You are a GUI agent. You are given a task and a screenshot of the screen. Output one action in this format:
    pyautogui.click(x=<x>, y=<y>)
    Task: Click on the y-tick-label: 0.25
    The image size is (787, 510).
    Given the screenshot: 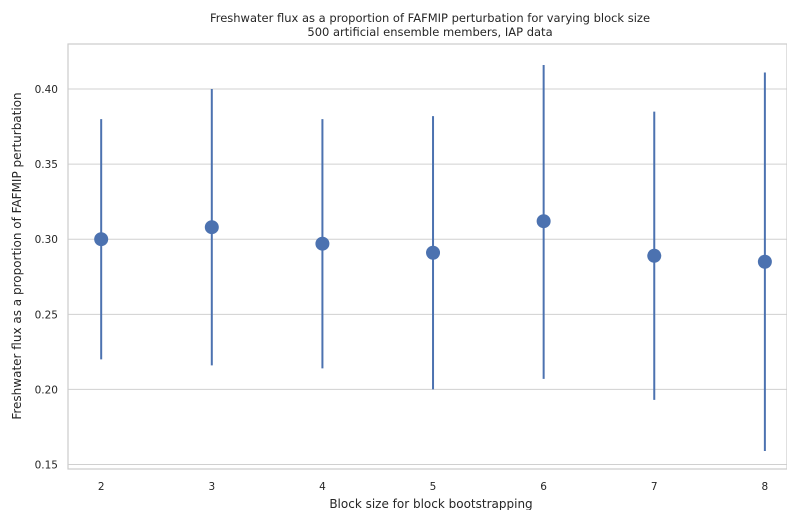 What is the action you would take?
    pyautogui.click(x=46, y=315)
    